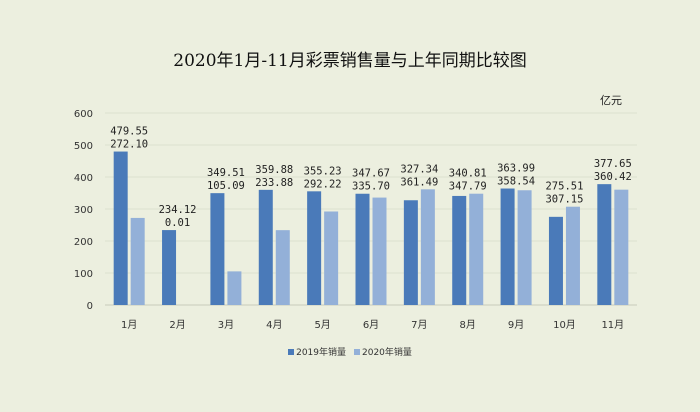  Describe the element at coordinates (226, 325) in the screenshot. I see `x-tick-label: 3月` at that location.